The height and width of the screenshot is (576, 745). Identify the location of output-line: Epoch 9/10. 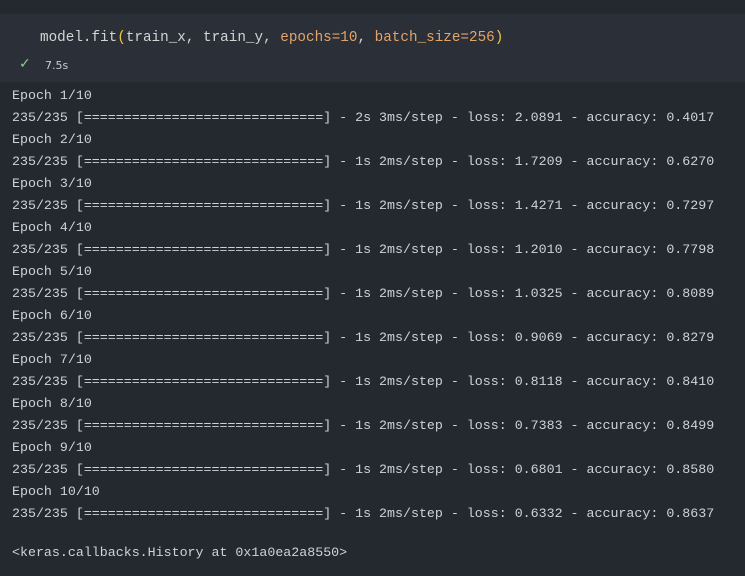
(52, 447).